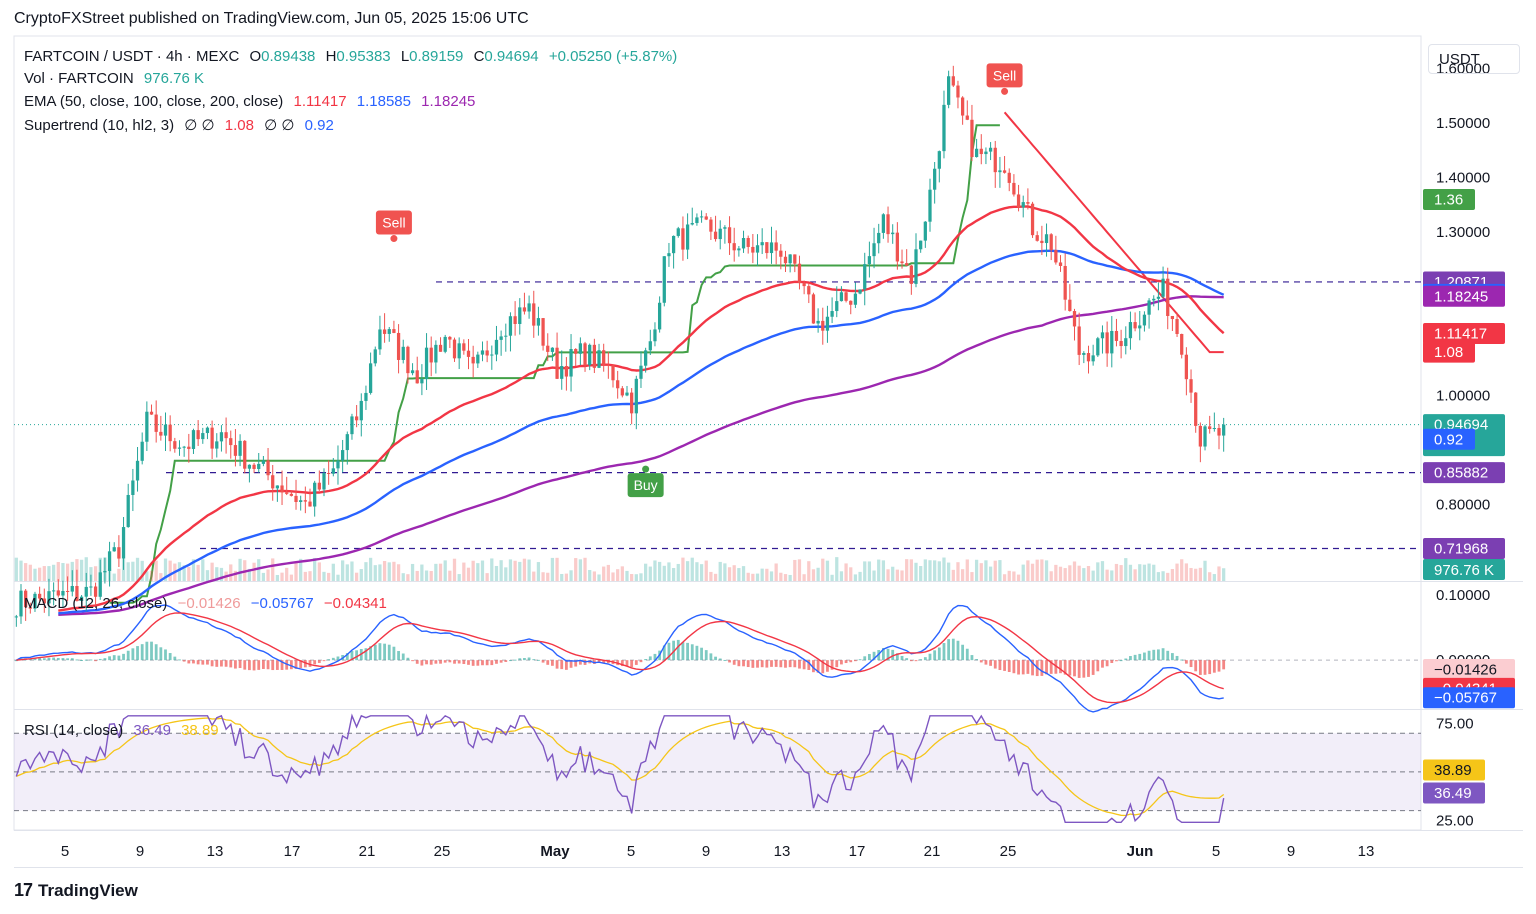 This screenshot has height=914, width=1536. What do you see at coordinates (1455, 724) in the screenshot?
I see `rsi-axis-tick: 75.00` at bounding box center [1455, 724].